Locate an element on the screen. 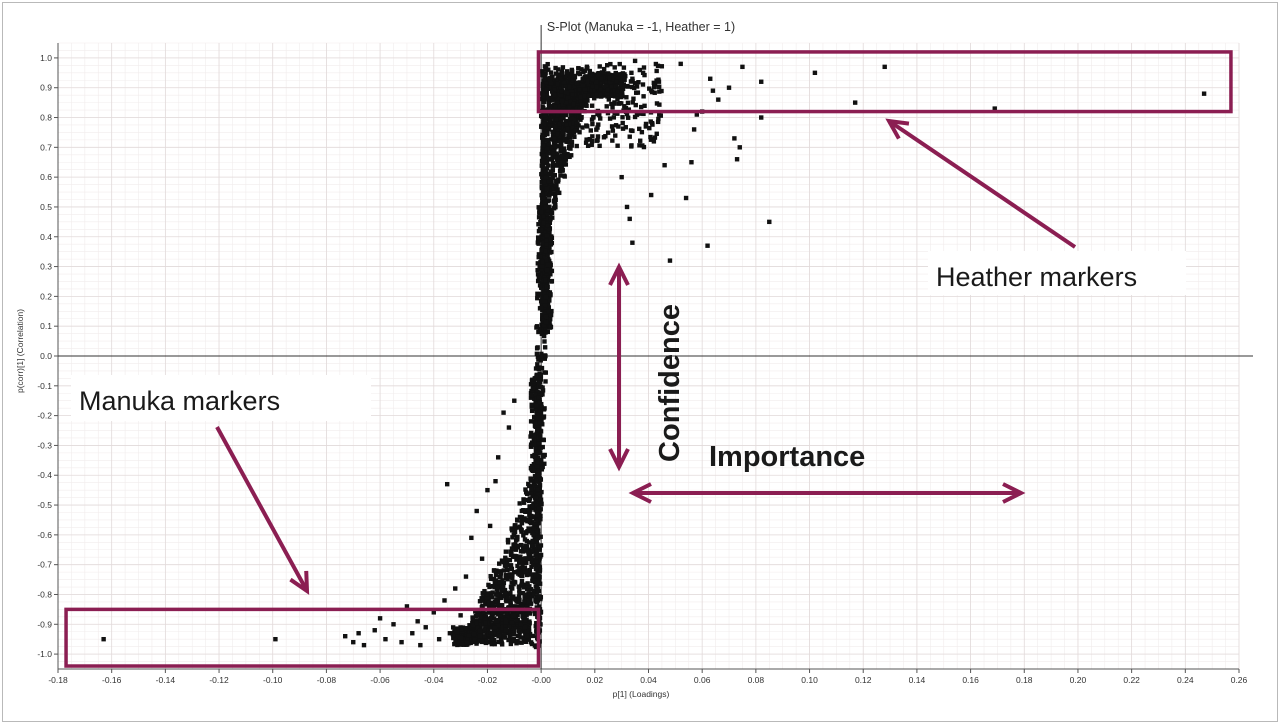 The width and height of the screenshot is (1280, 724). x-tick-label: 0.14 is located at coordinates (917, 680).